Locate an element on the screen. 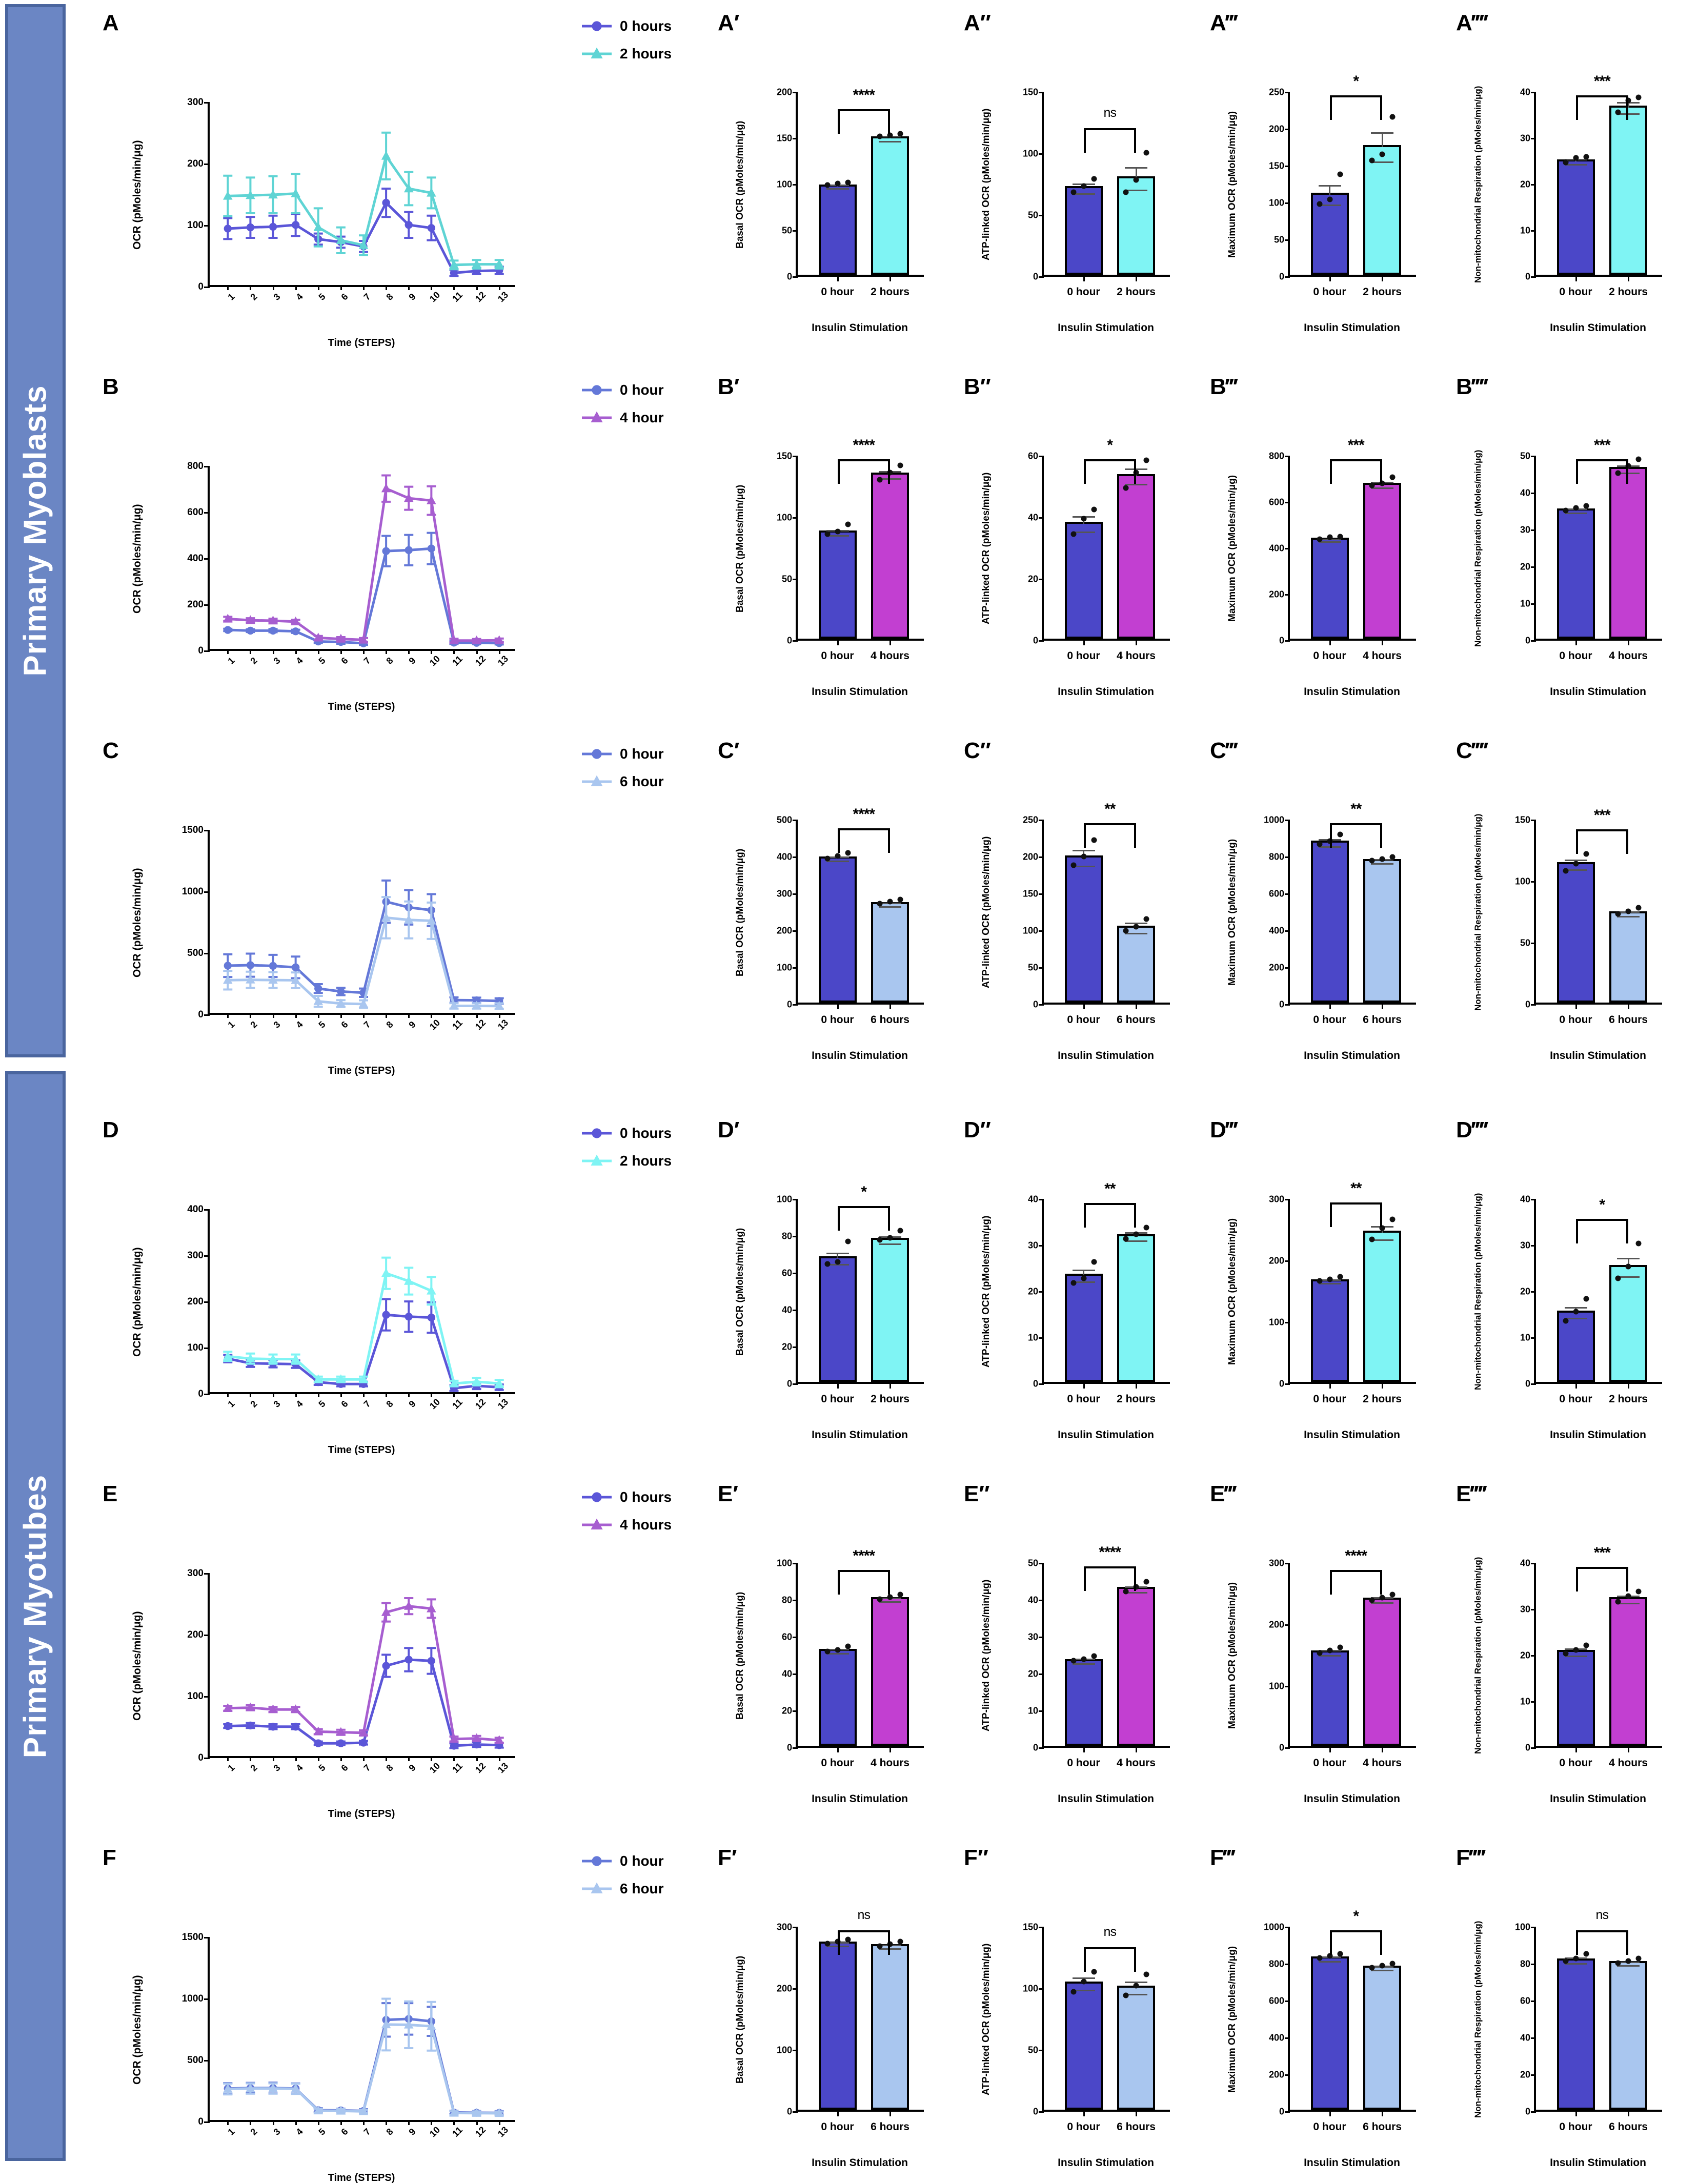  x-tick-label: 1 is located at coordinates (231, 2131).